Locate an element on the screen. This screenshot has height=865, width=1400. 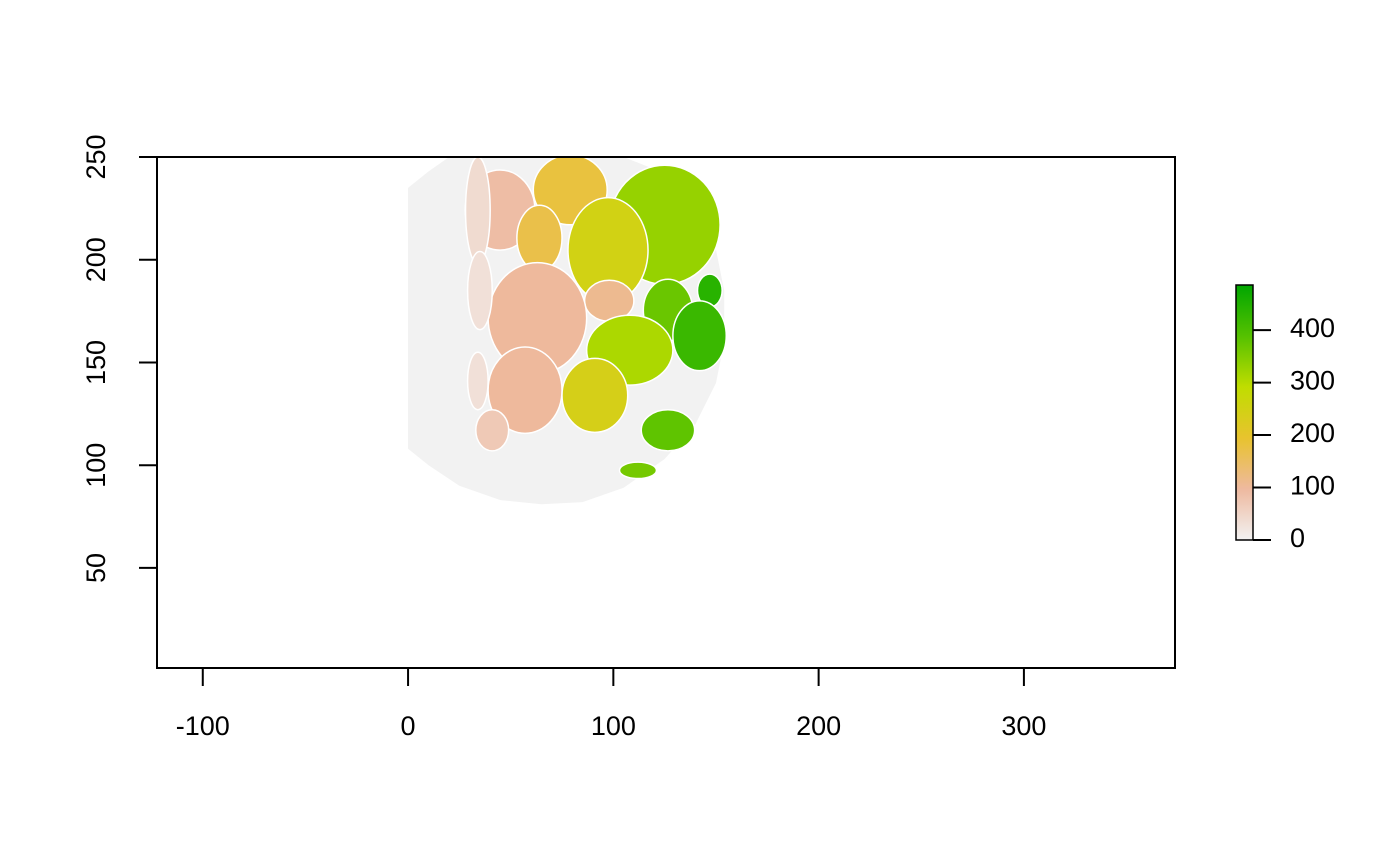
colorbar-tick-label: 300 is located at coordinates (1312, 381).